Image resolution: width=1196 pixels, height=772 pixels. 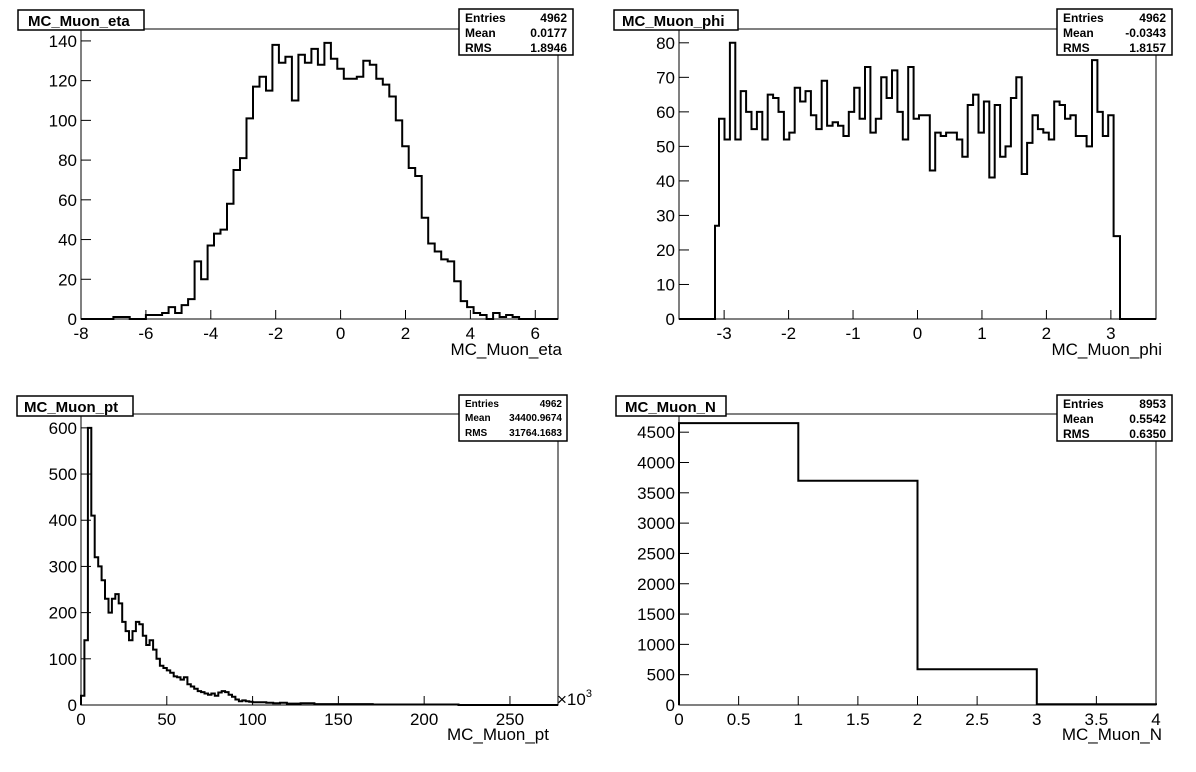 What do you see at coordinates (665, 43) in the screenshot?
I see `y-tick-label: 80` at bounding box center [665, 43].